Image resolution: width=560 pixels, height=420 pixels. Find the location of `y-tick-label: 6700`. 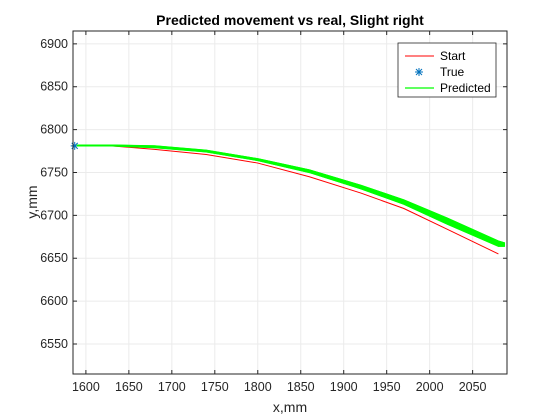

y-tick-label: 6700 is located at coordinates (54, 215).